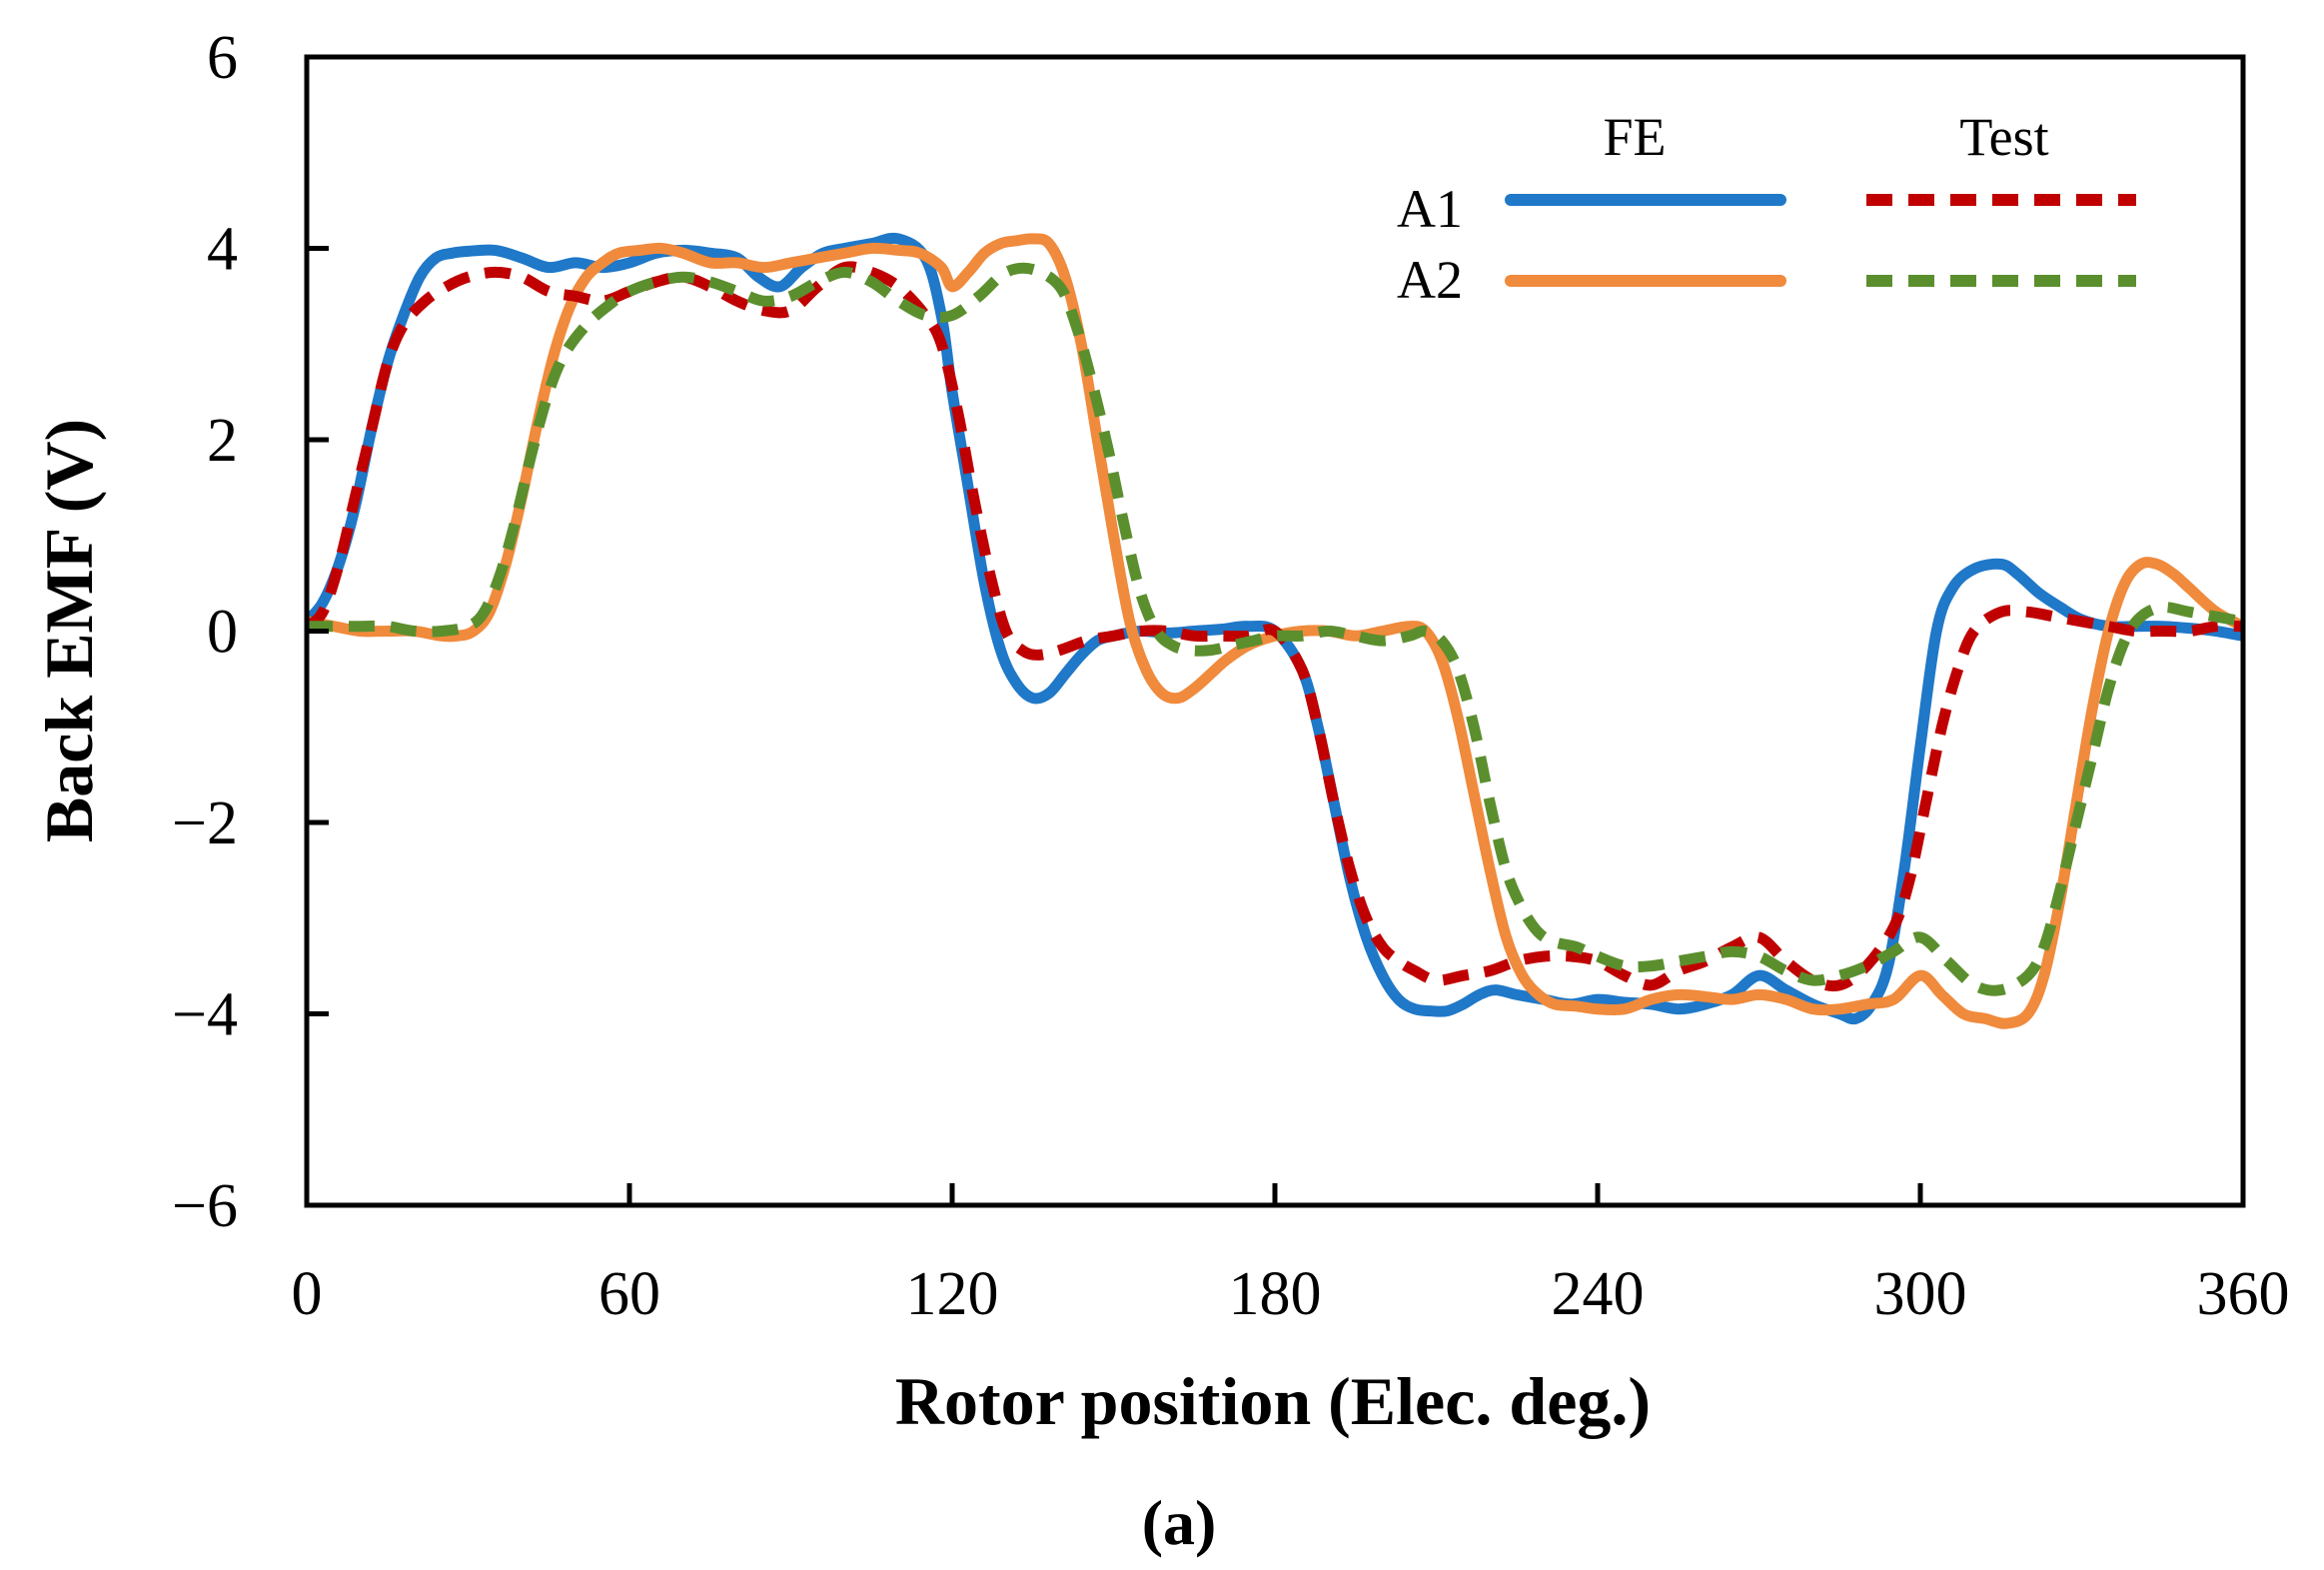  I want to click on x-tick-label: 120, so click(952, 1294).